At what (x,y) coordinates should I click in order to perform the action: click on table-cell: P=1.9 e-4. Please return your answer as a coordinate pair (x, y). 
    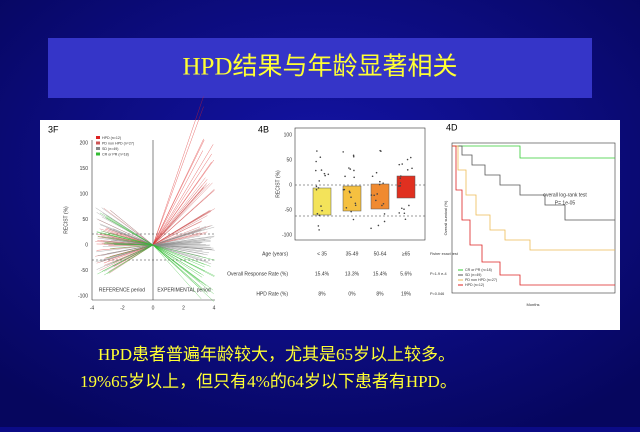
    Looking at the image, I should click on (438, 274).